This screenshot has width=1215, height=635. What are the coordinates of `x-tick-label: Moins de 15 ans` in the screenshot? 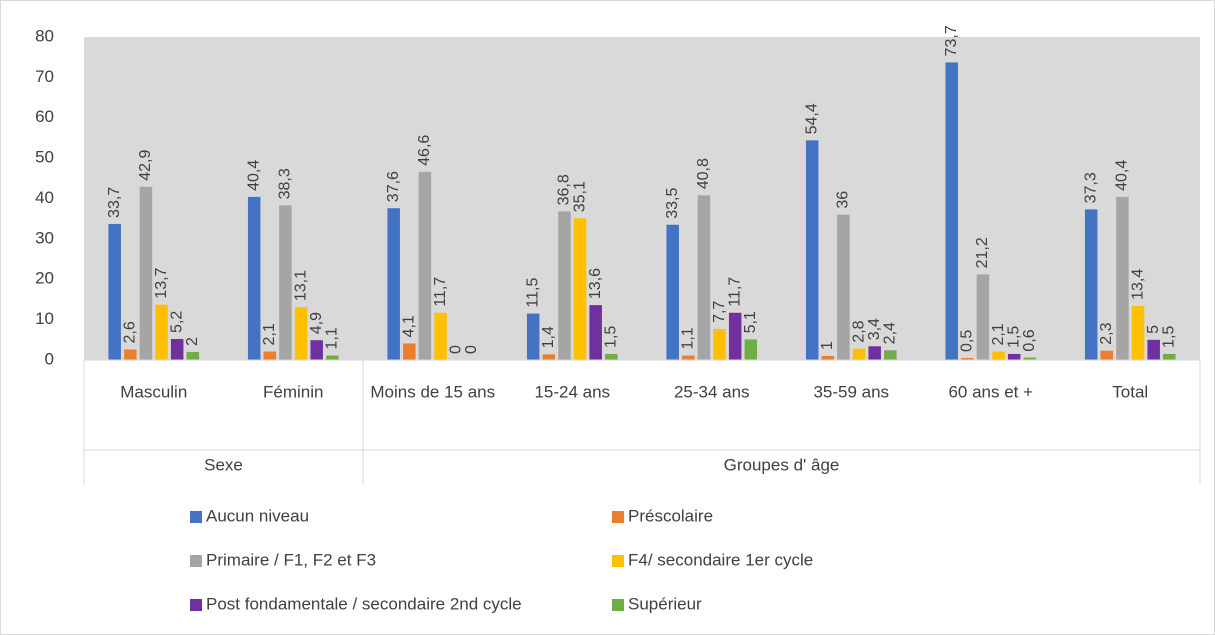 It's located at (432, 391).